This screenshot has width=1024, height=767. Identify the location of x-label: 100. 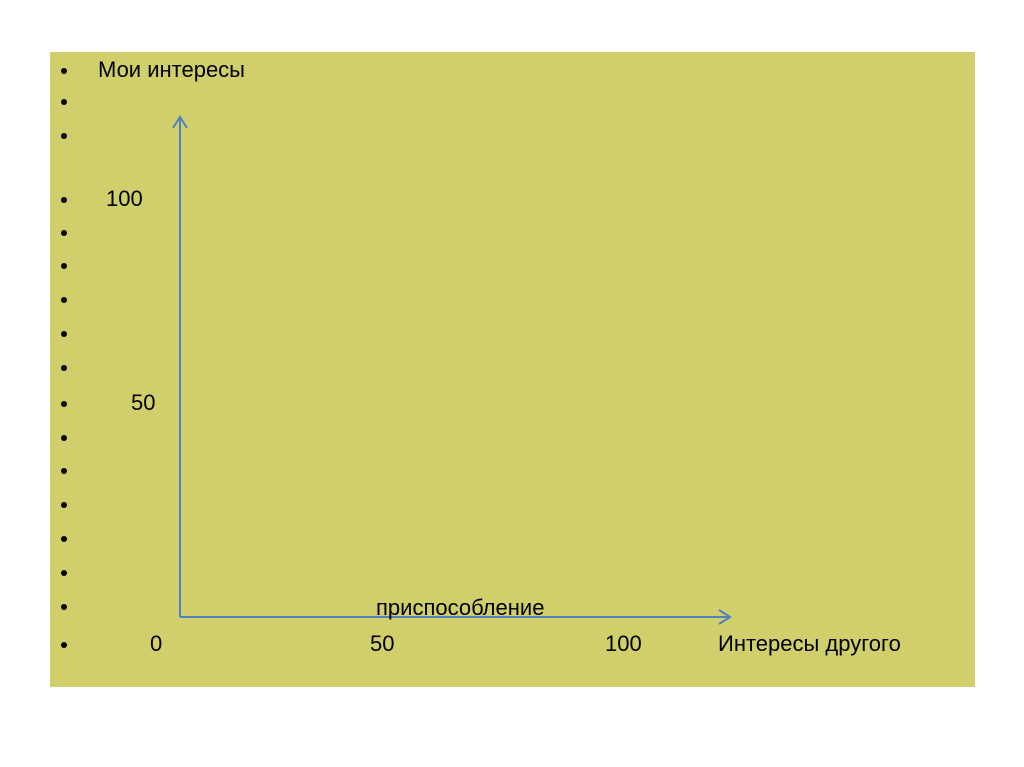
(623, 643).